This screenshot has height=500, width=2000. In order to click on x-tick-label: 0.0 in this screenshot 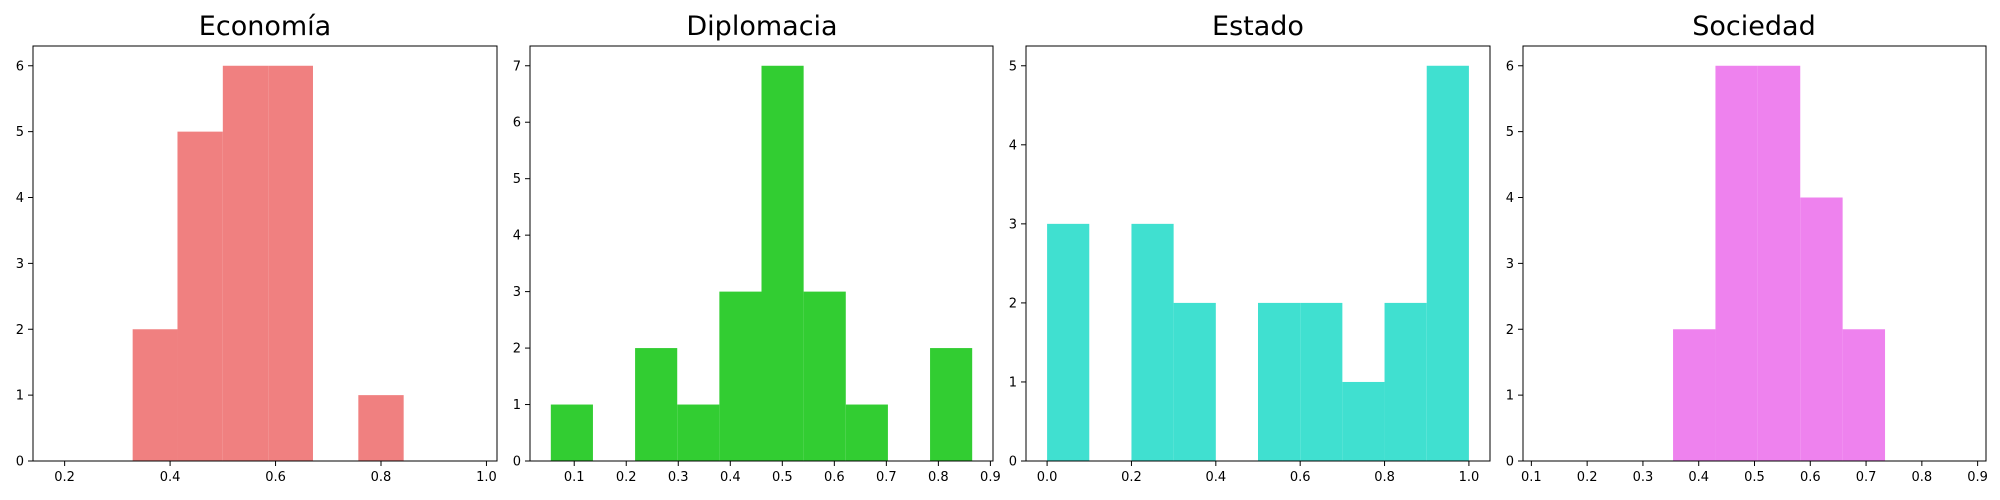, I will do `click(1047, 477)`.